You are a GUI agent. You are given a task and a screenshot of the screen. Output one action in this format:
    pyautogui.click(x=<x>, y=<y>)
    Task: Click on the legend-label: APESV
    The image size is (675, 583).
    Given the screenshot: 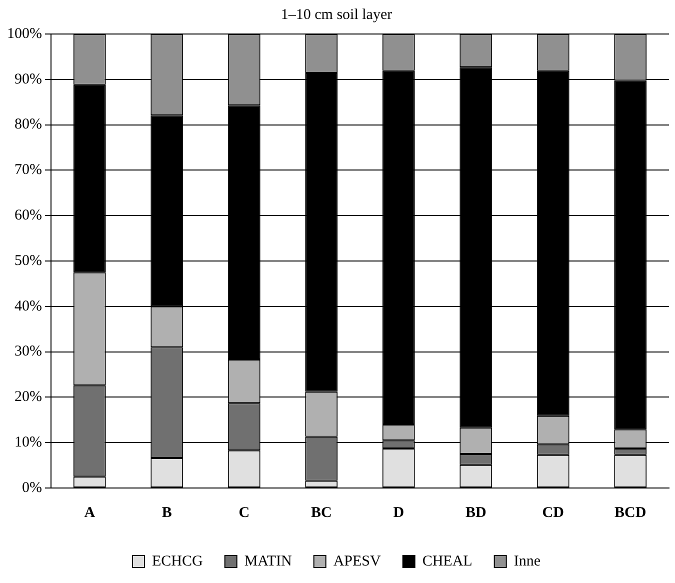 What is the action you would take?
    pyautogui.click(x=357, y=561)
    